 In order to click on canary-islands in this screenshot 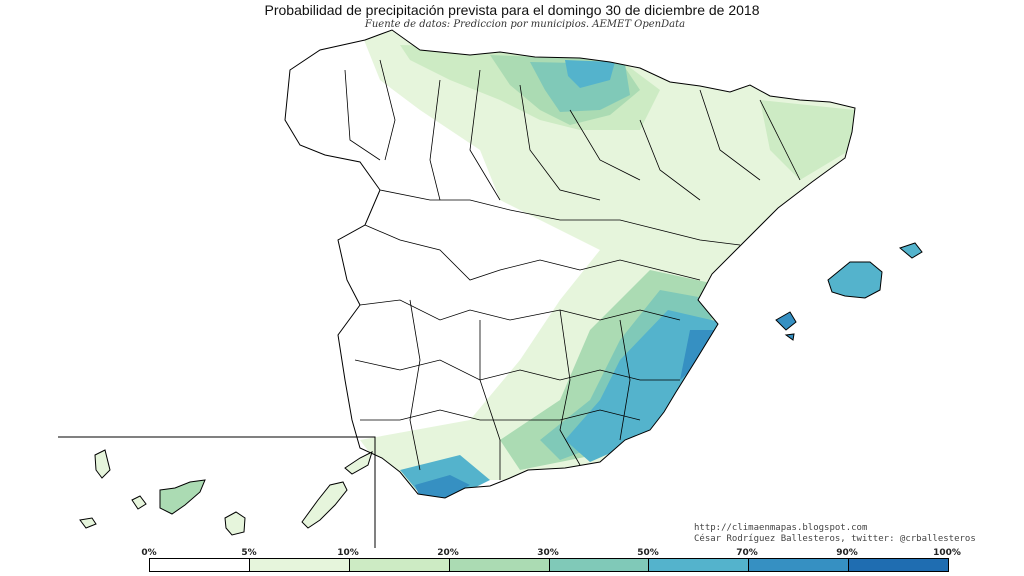, I will do `click(226, 492)`.